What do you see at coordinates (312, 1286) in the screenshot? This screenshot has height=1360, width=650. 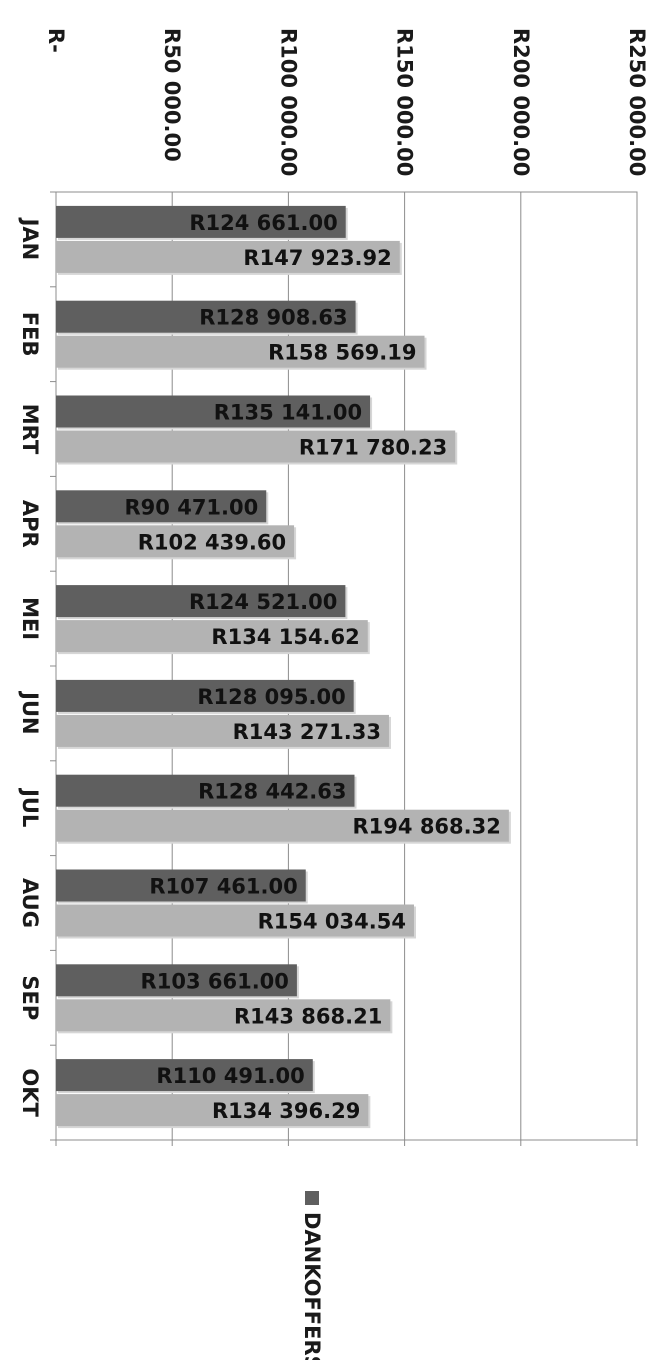 I see `legend-label: DANKOFFERS` at bounding box center [312, 1286].